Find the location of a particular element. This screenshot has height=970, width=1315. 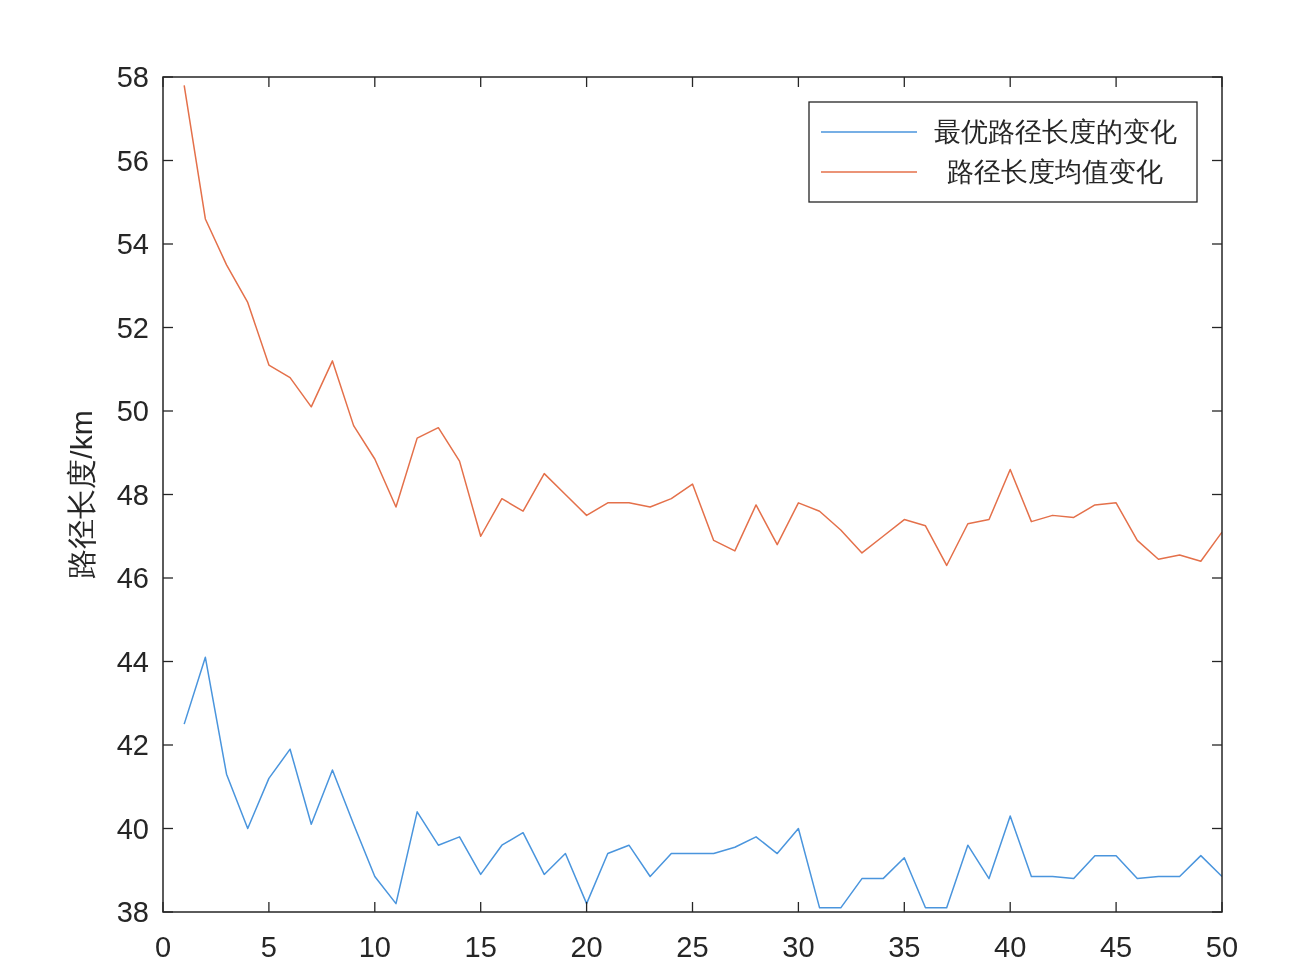

x-tick-label: 5 is located at coordinates (268, 947).